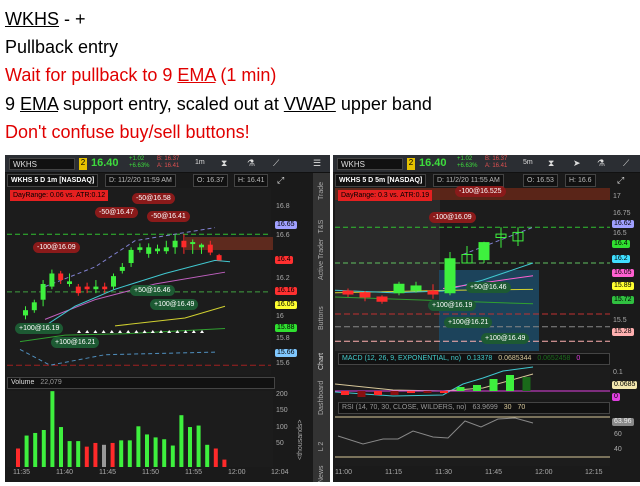 The image size is (640, 486). Describe the element at coordinates (62, 47) in the screenshot. I see `doc-line-setup: Pullback entry` at that location.